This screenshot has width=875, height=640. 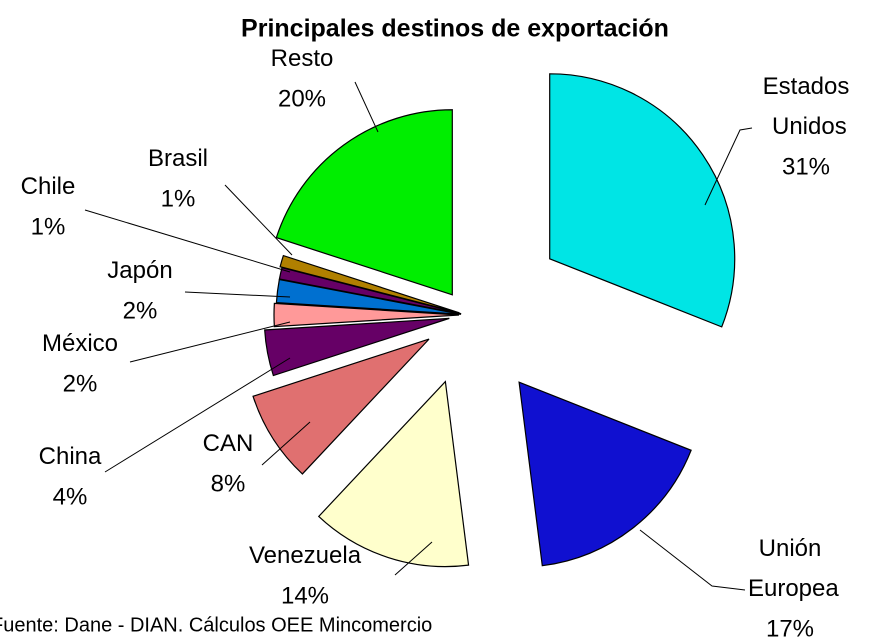 I want to click on value-label: 31%, so click(x=806, y=166).